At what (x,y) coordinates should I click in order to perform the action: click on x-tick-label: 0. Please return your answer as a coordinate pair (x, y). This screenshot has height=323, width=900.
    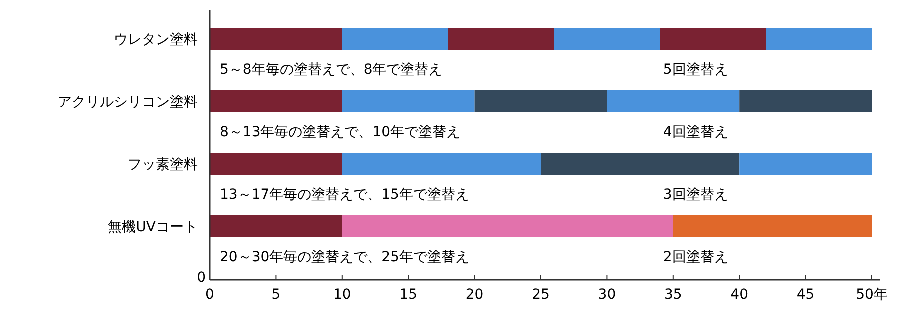
    Looking at the image, I should click on (210, 295).